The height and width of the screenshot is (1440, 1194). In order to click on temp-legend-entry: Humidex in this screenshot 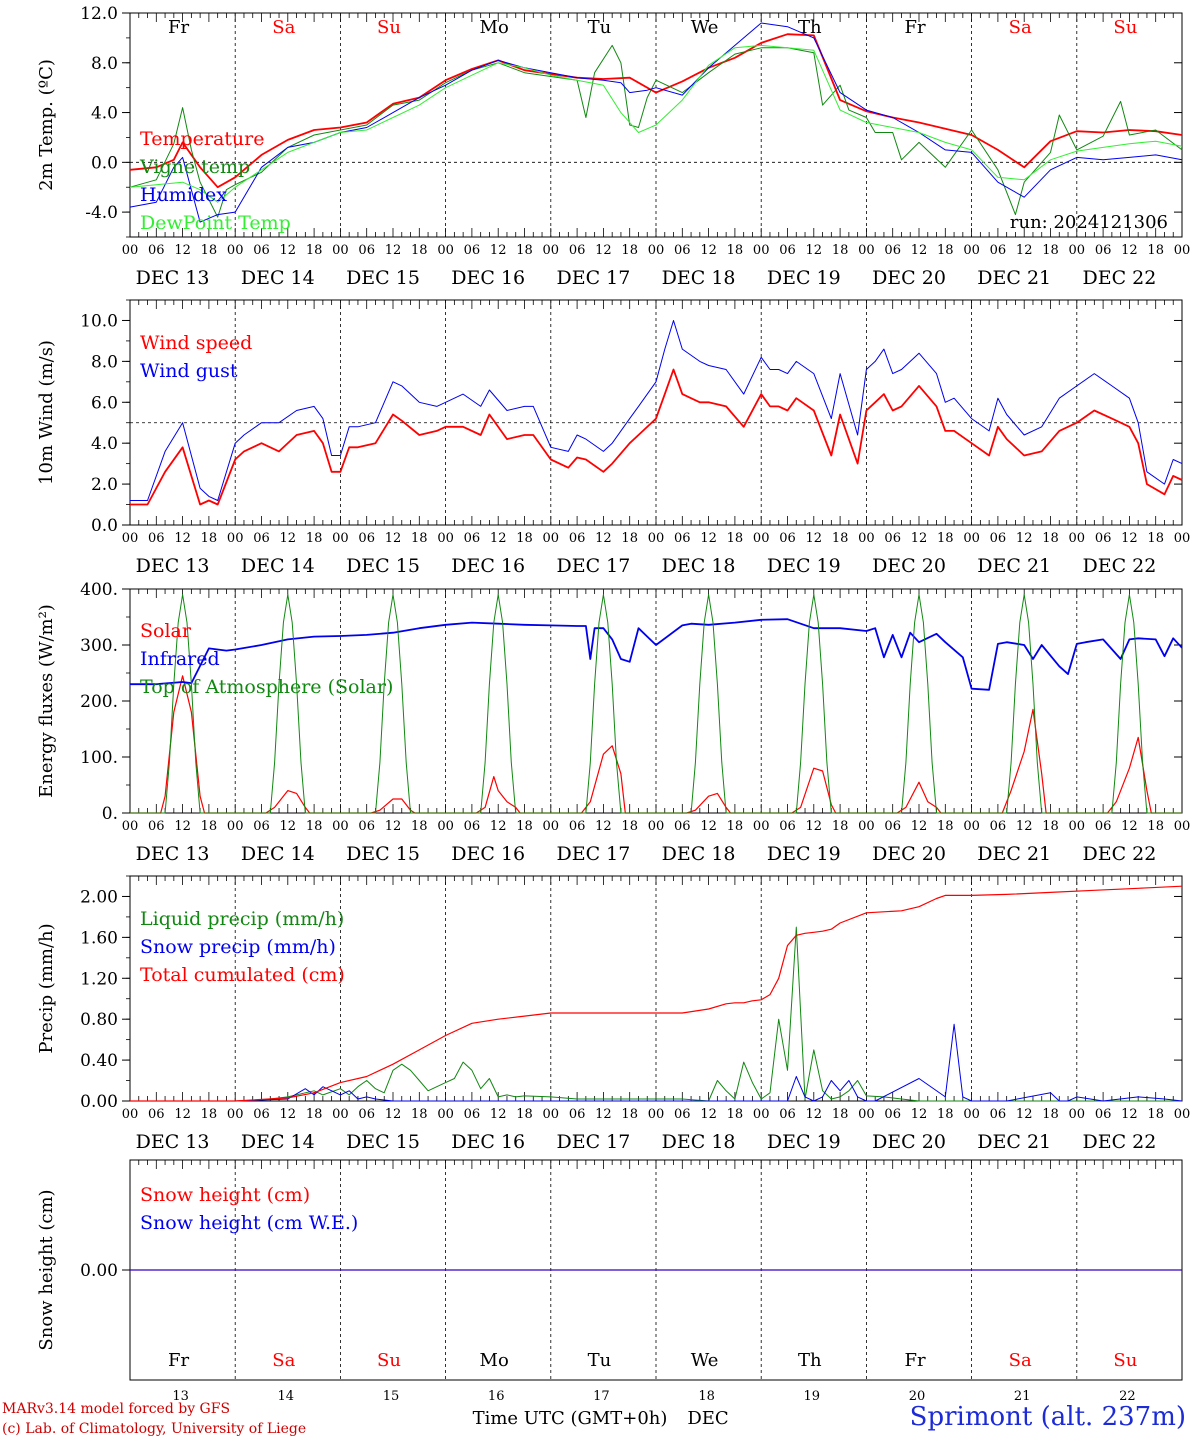, I will do `click(183, 195)`.